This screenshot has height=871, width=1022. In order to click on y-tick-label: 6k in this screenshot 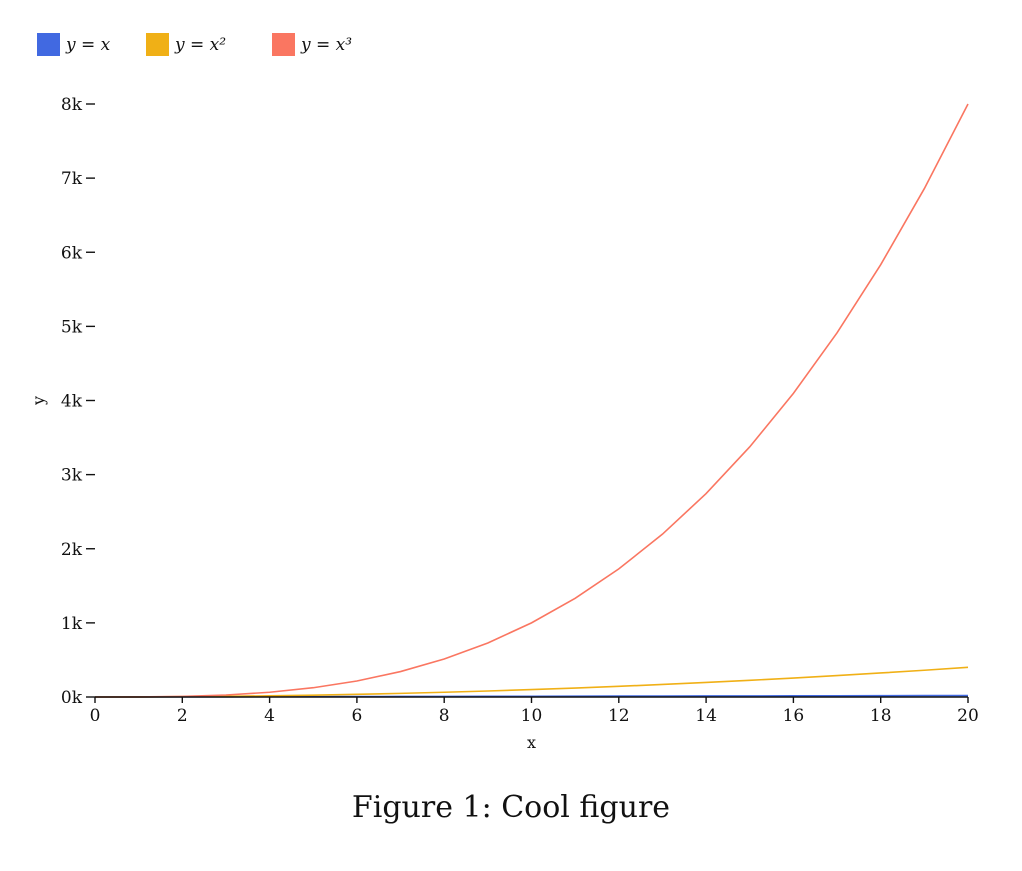, I will do `click(72, 253)`.